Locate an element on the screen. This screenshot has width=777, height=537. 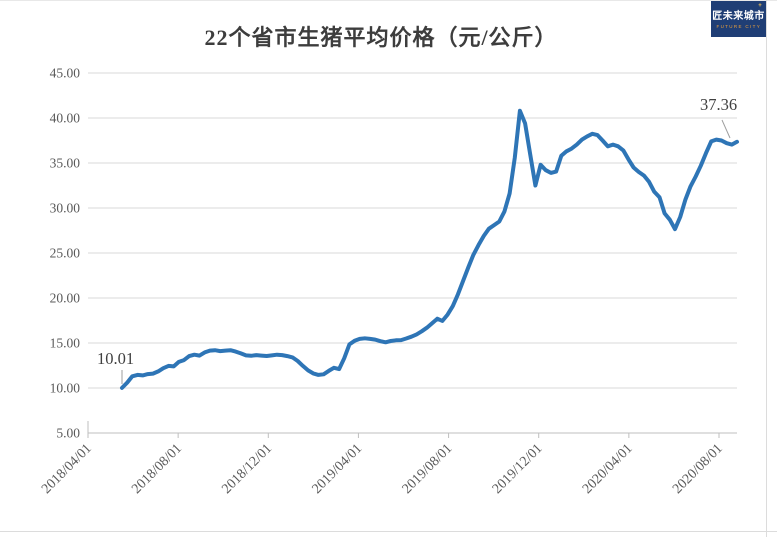
y-axis-tick-label: 35.00 is located at coordinates (65, 163).